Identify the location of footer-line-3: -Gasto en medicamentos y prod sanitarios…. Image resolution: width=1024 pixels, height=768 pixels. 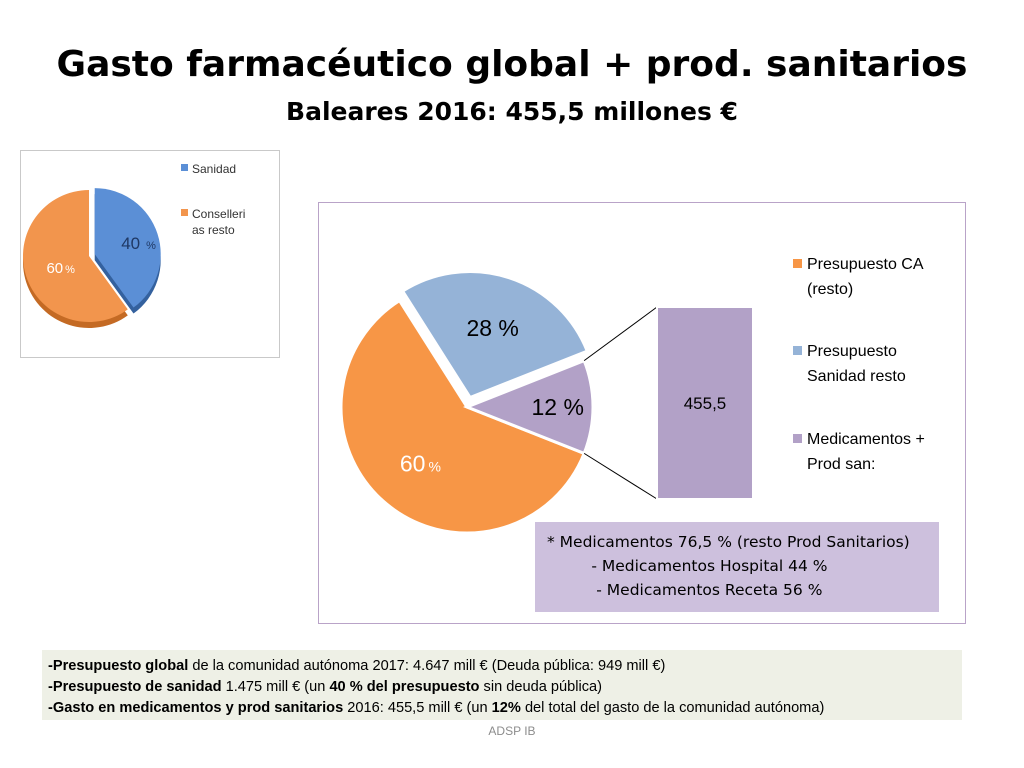
(436, 708).